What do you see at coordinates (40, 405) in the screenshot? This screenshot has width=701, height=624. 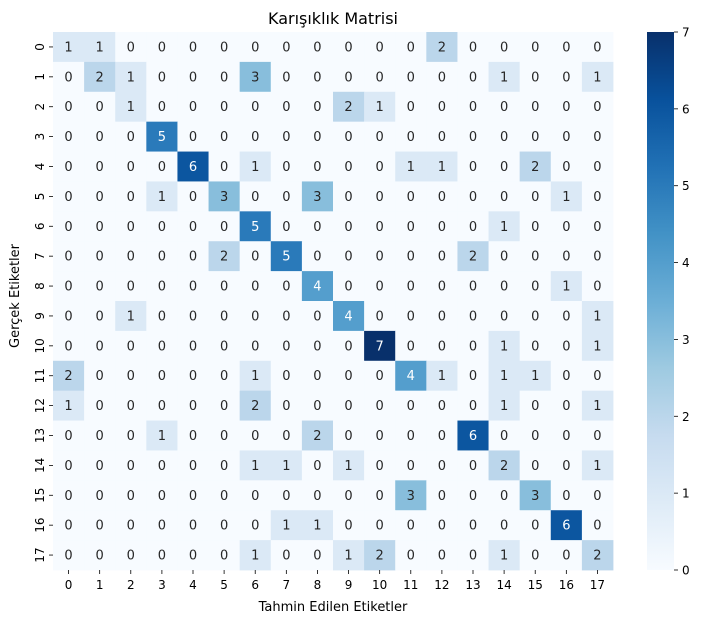 I see `y-tick-label: 12` at bounding box center [40, 405].